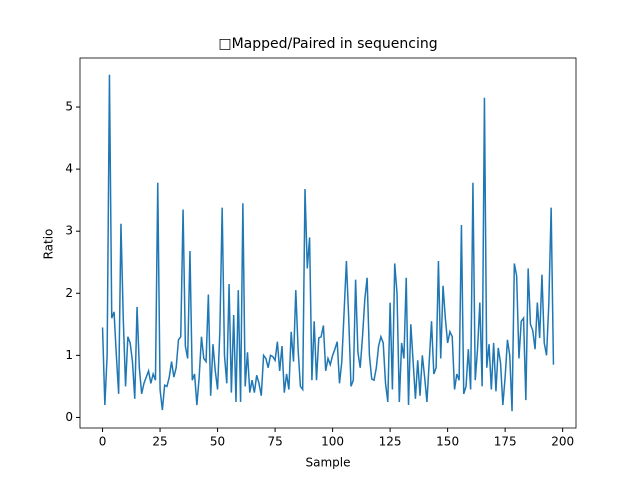  Describe the element at coordinates (49, 244) in the screenshot. I see `y-axis-label: Ratio` at that location.